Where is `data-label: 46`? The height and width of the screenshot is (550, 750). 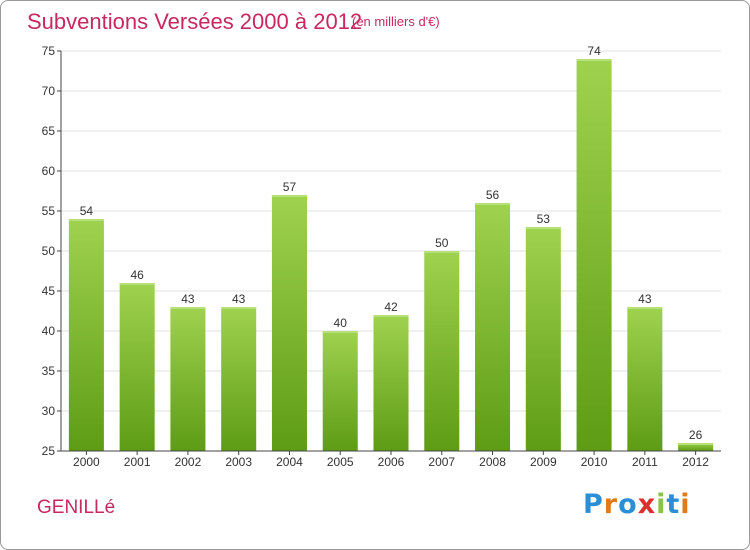
data-label: 46 is located at coordinates (137, 275).